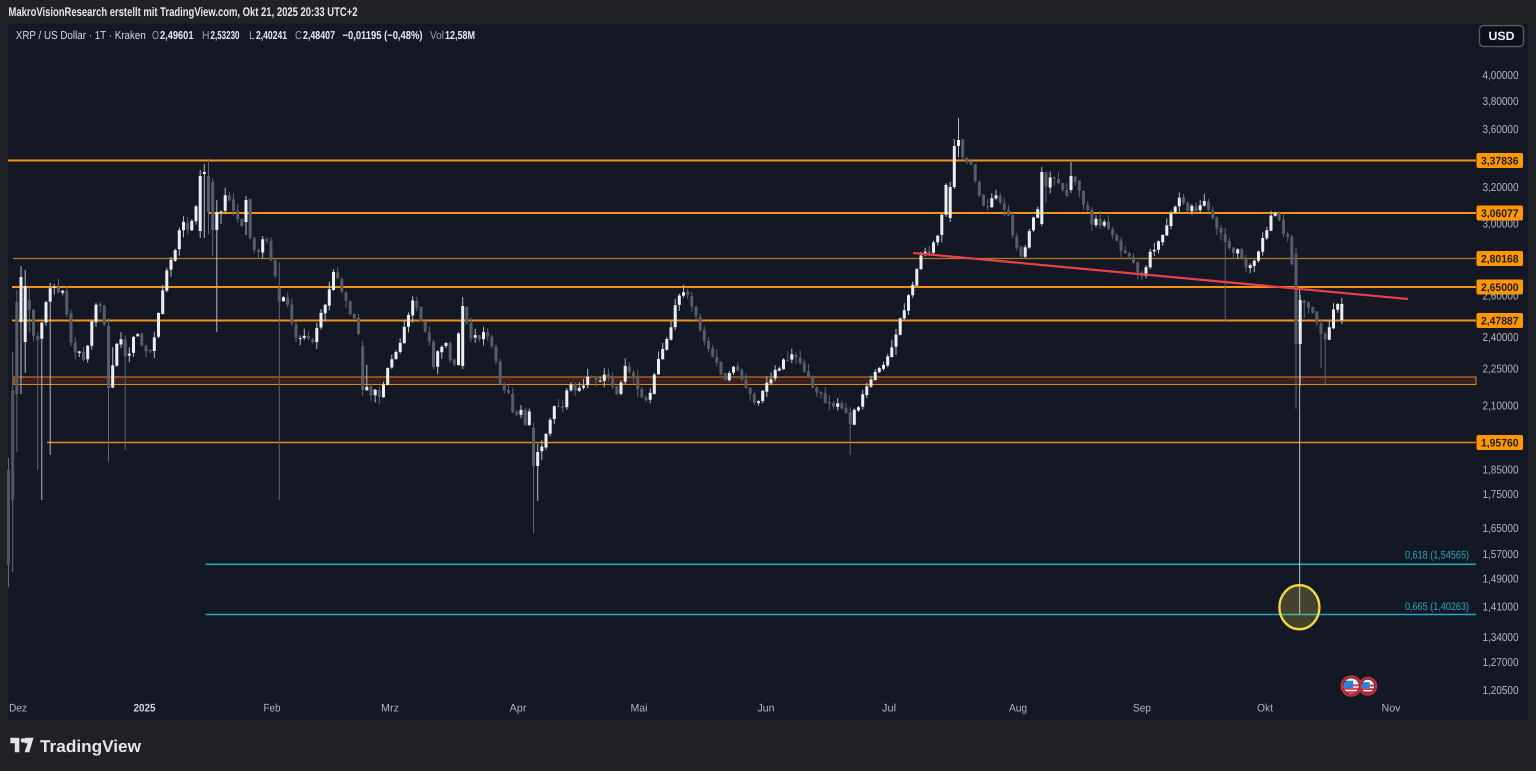 This screenshot has height=771, width=1536. What do you see at coordinates (177, 36) in the screenshot?
I see `svg-text: 2,49601` at bounding box center [177, 36].